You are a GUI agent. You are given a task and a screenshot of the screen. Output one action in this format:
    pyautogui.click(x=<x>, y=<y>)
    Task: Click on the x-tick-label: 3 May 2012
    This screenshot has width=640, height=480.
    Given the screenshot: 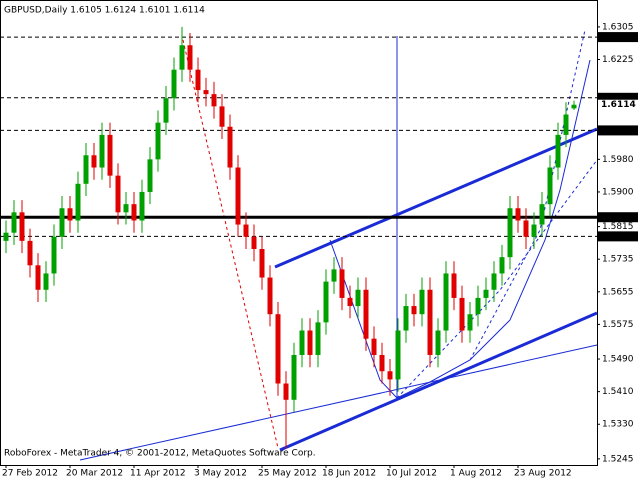 What is the action you would take?
    pyautogui.click(x=220, y=474)
    